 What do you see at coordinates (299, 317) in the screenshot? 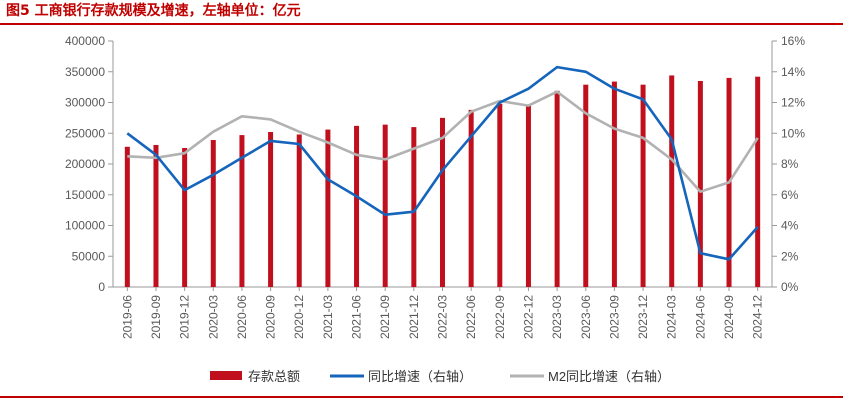
I see `x-axis-tick-label: 2020-12` at bounding box center [299, 317].